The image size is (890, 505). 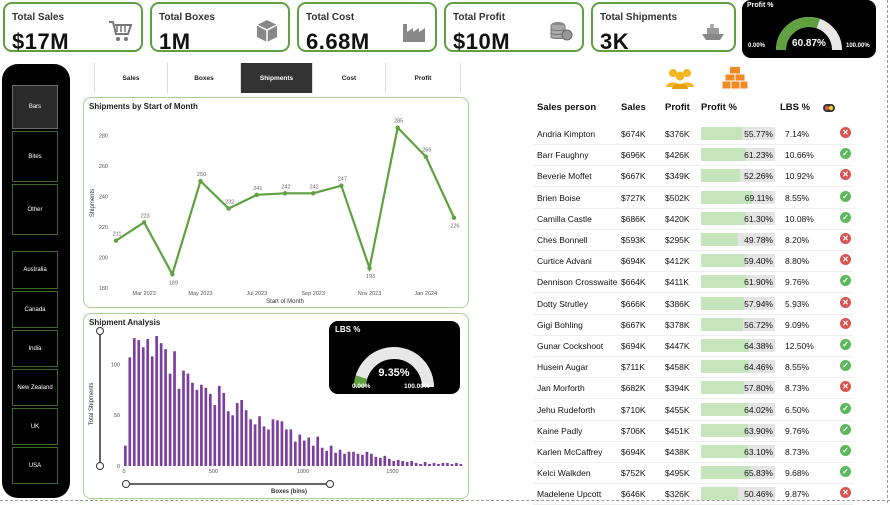 I want to click on slicer-item-new-zealand: New Zealand, so click(x=35, y=387).